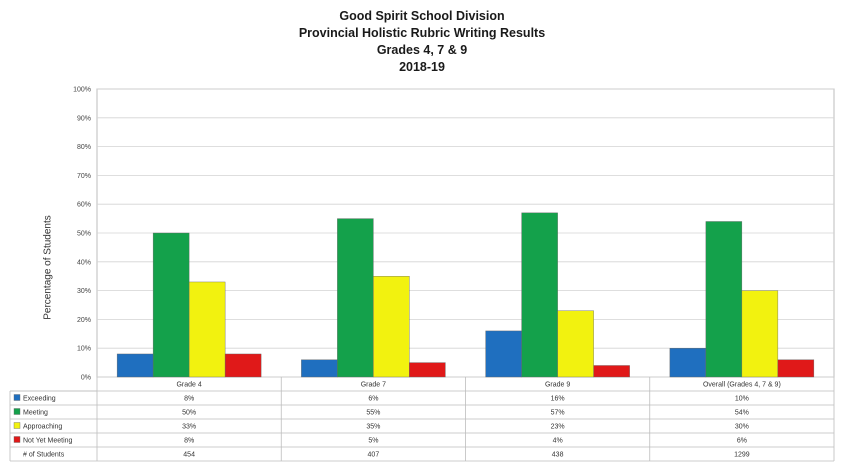 This screenshot has width=844, height=474. I want to click on table-value: 10%, so click(742, 399).